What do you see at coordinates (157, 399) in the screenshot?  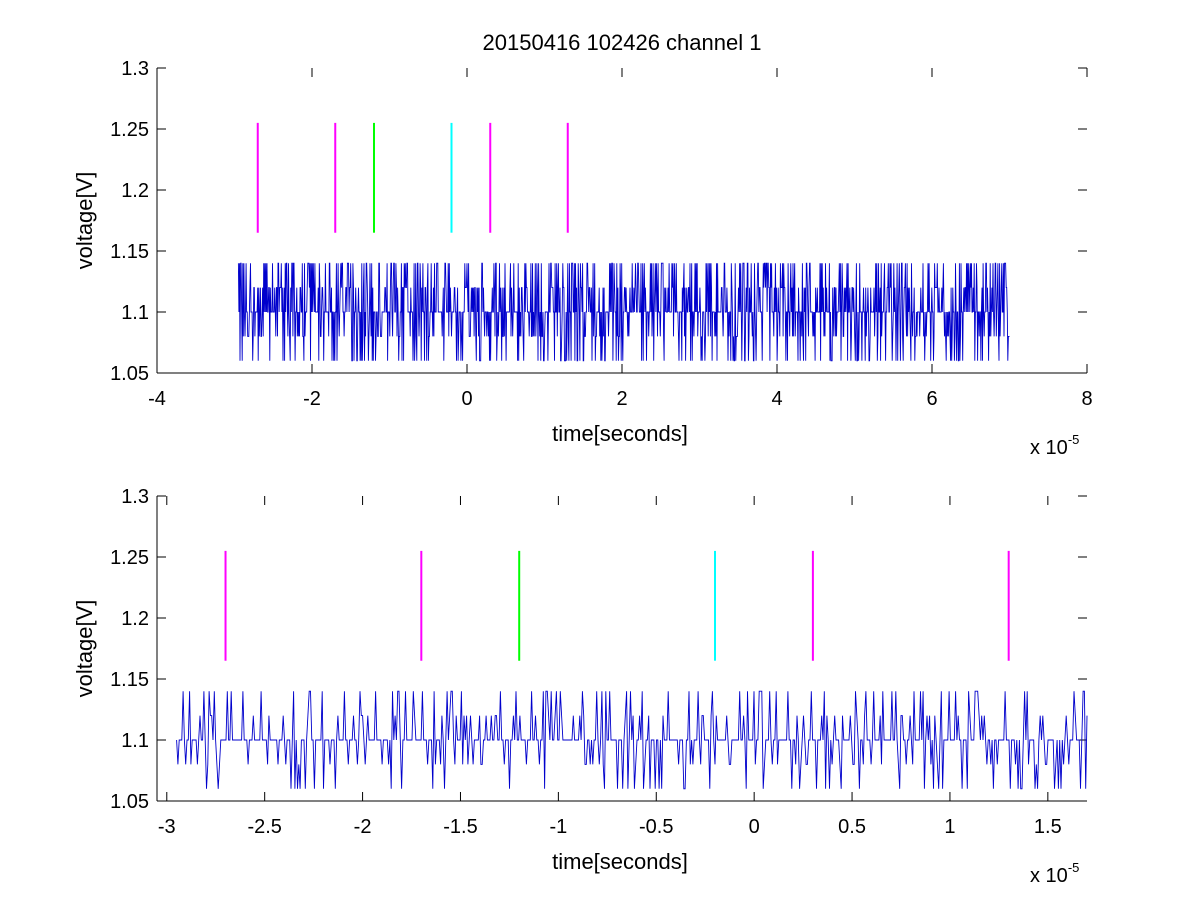 I see `x-tick-label: -4` at bounding box center [157, 399].